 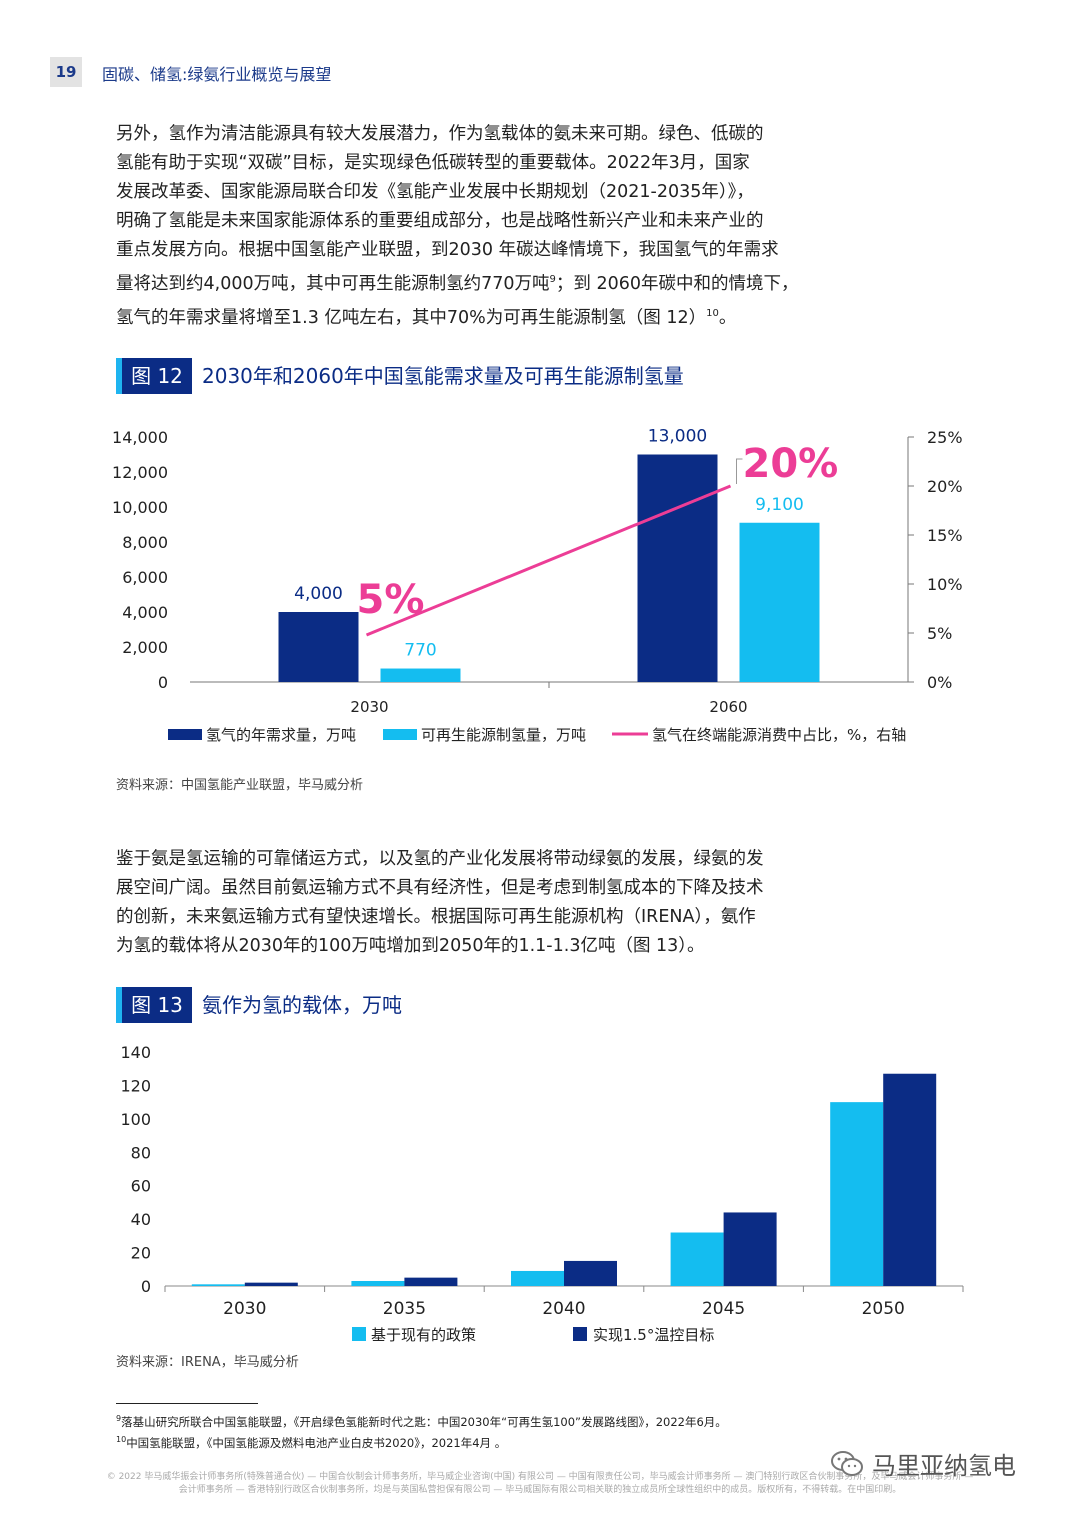 What do you see at coordinates (141, 1152) in the screenshot?
I see `y-tick-label: 80` at bounding box center [141, 1152].